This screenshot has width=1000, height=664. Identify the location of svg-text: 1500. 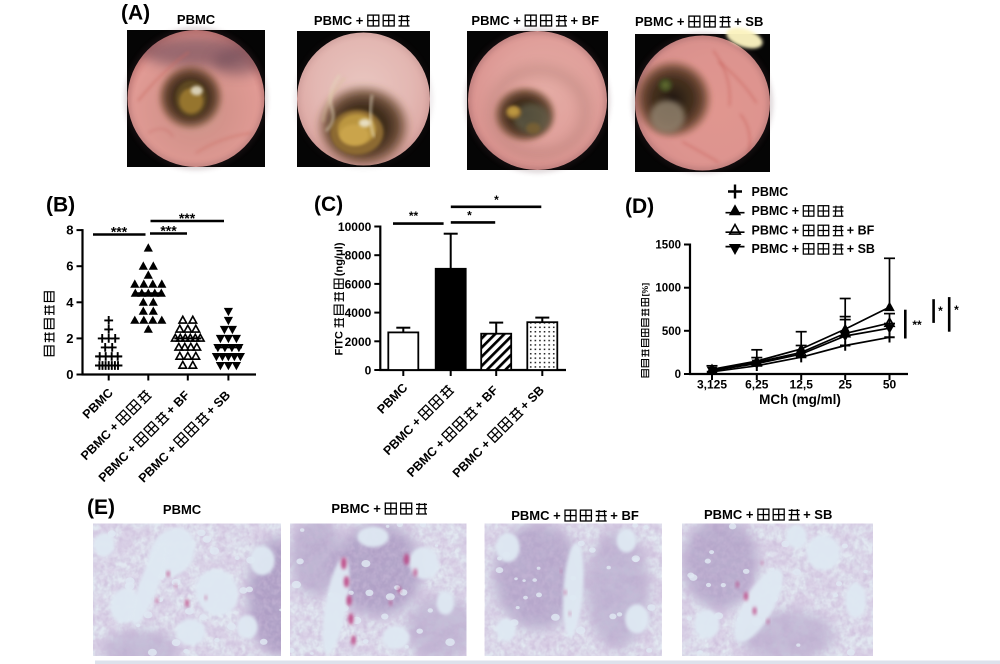
(668, 246).